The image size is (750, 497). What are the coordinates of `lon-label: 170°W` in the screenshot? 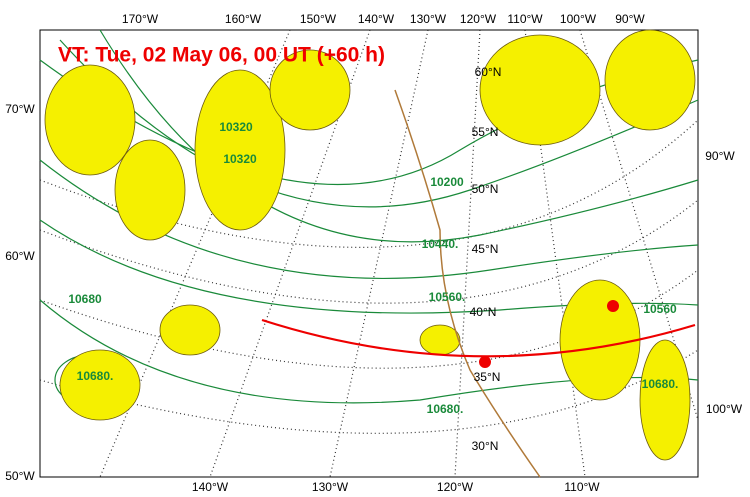 It's located at (140, 19).